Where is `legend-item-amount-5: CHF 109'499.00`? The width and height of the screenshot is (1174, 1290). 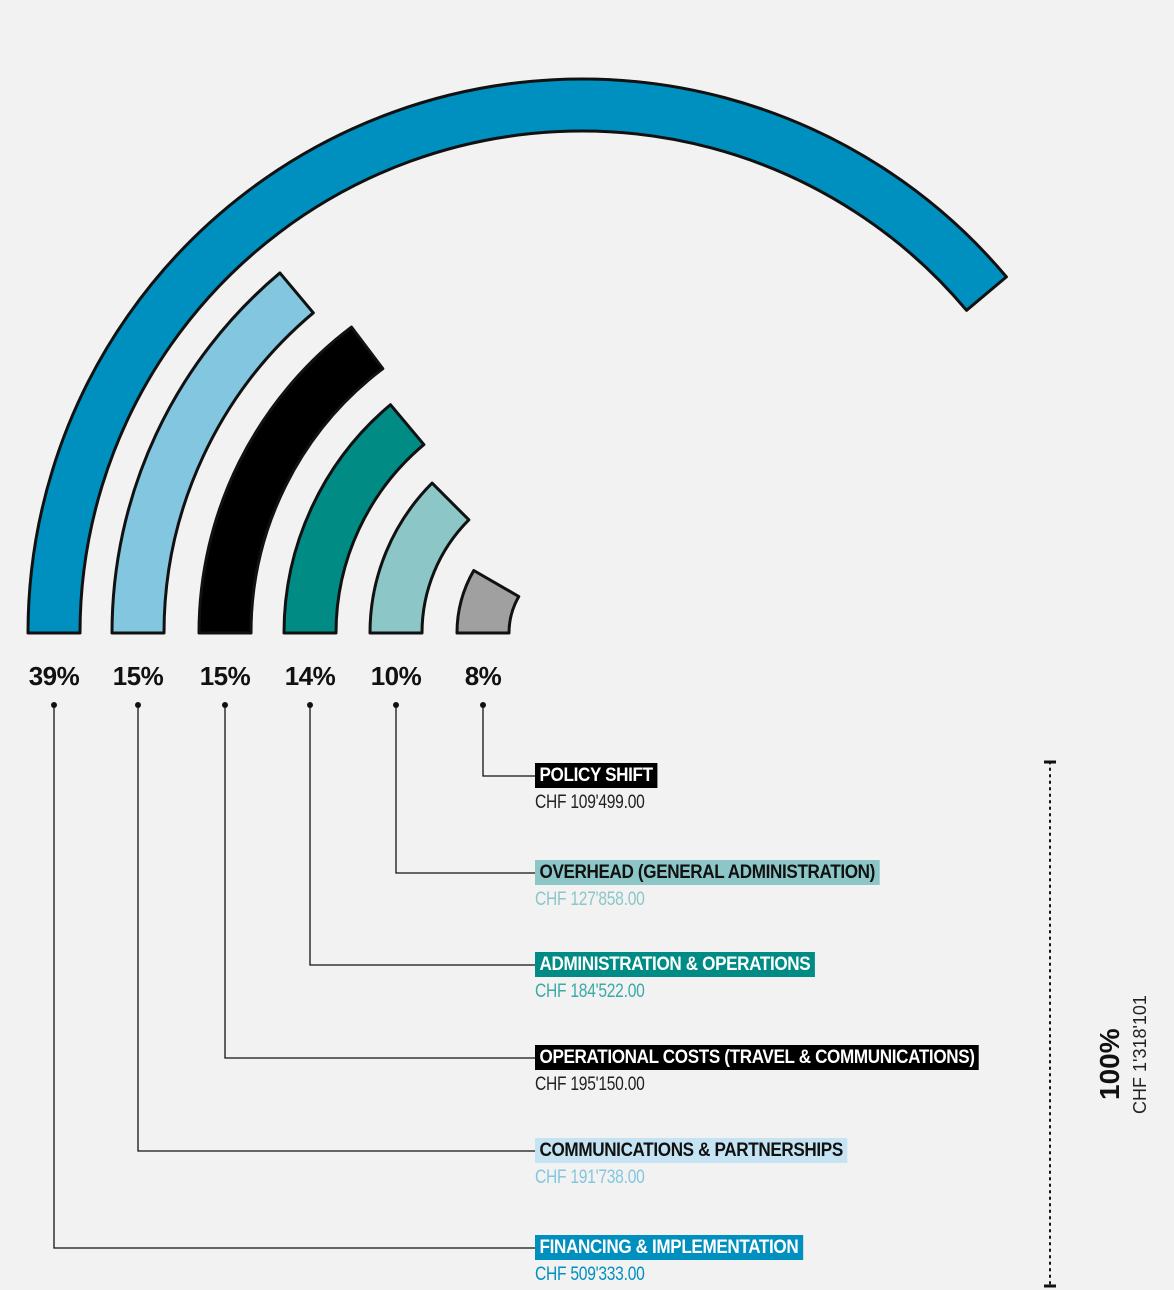
legend-item-amount-5: CHF 109'499.00 is located at coordinates (590, 802).